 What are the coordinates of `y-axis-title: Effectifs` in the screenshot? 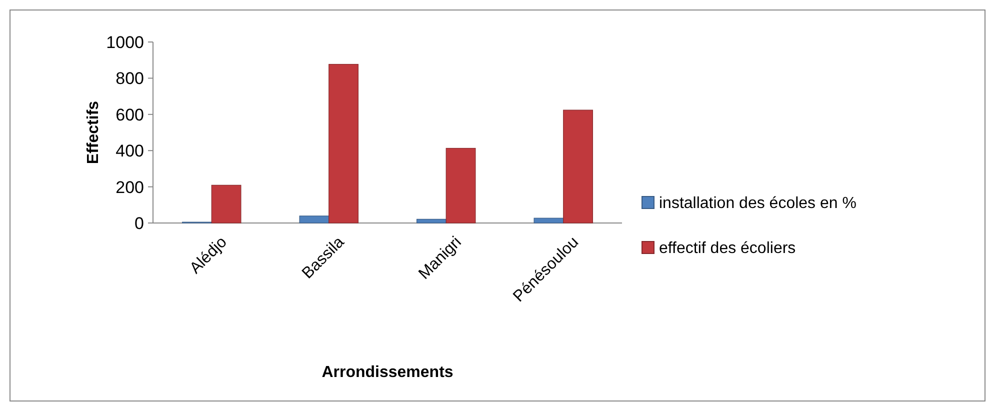 It's located at (93, 132).